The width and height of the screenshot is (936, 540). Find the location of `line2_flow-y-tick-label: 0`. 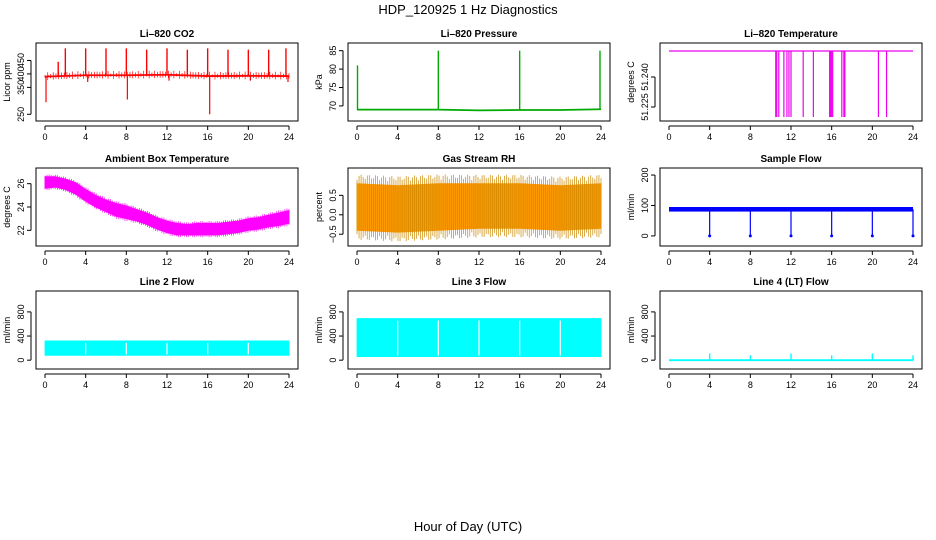

line2_flow-y-tick-label: 0 is located at coordinates (21, 360).